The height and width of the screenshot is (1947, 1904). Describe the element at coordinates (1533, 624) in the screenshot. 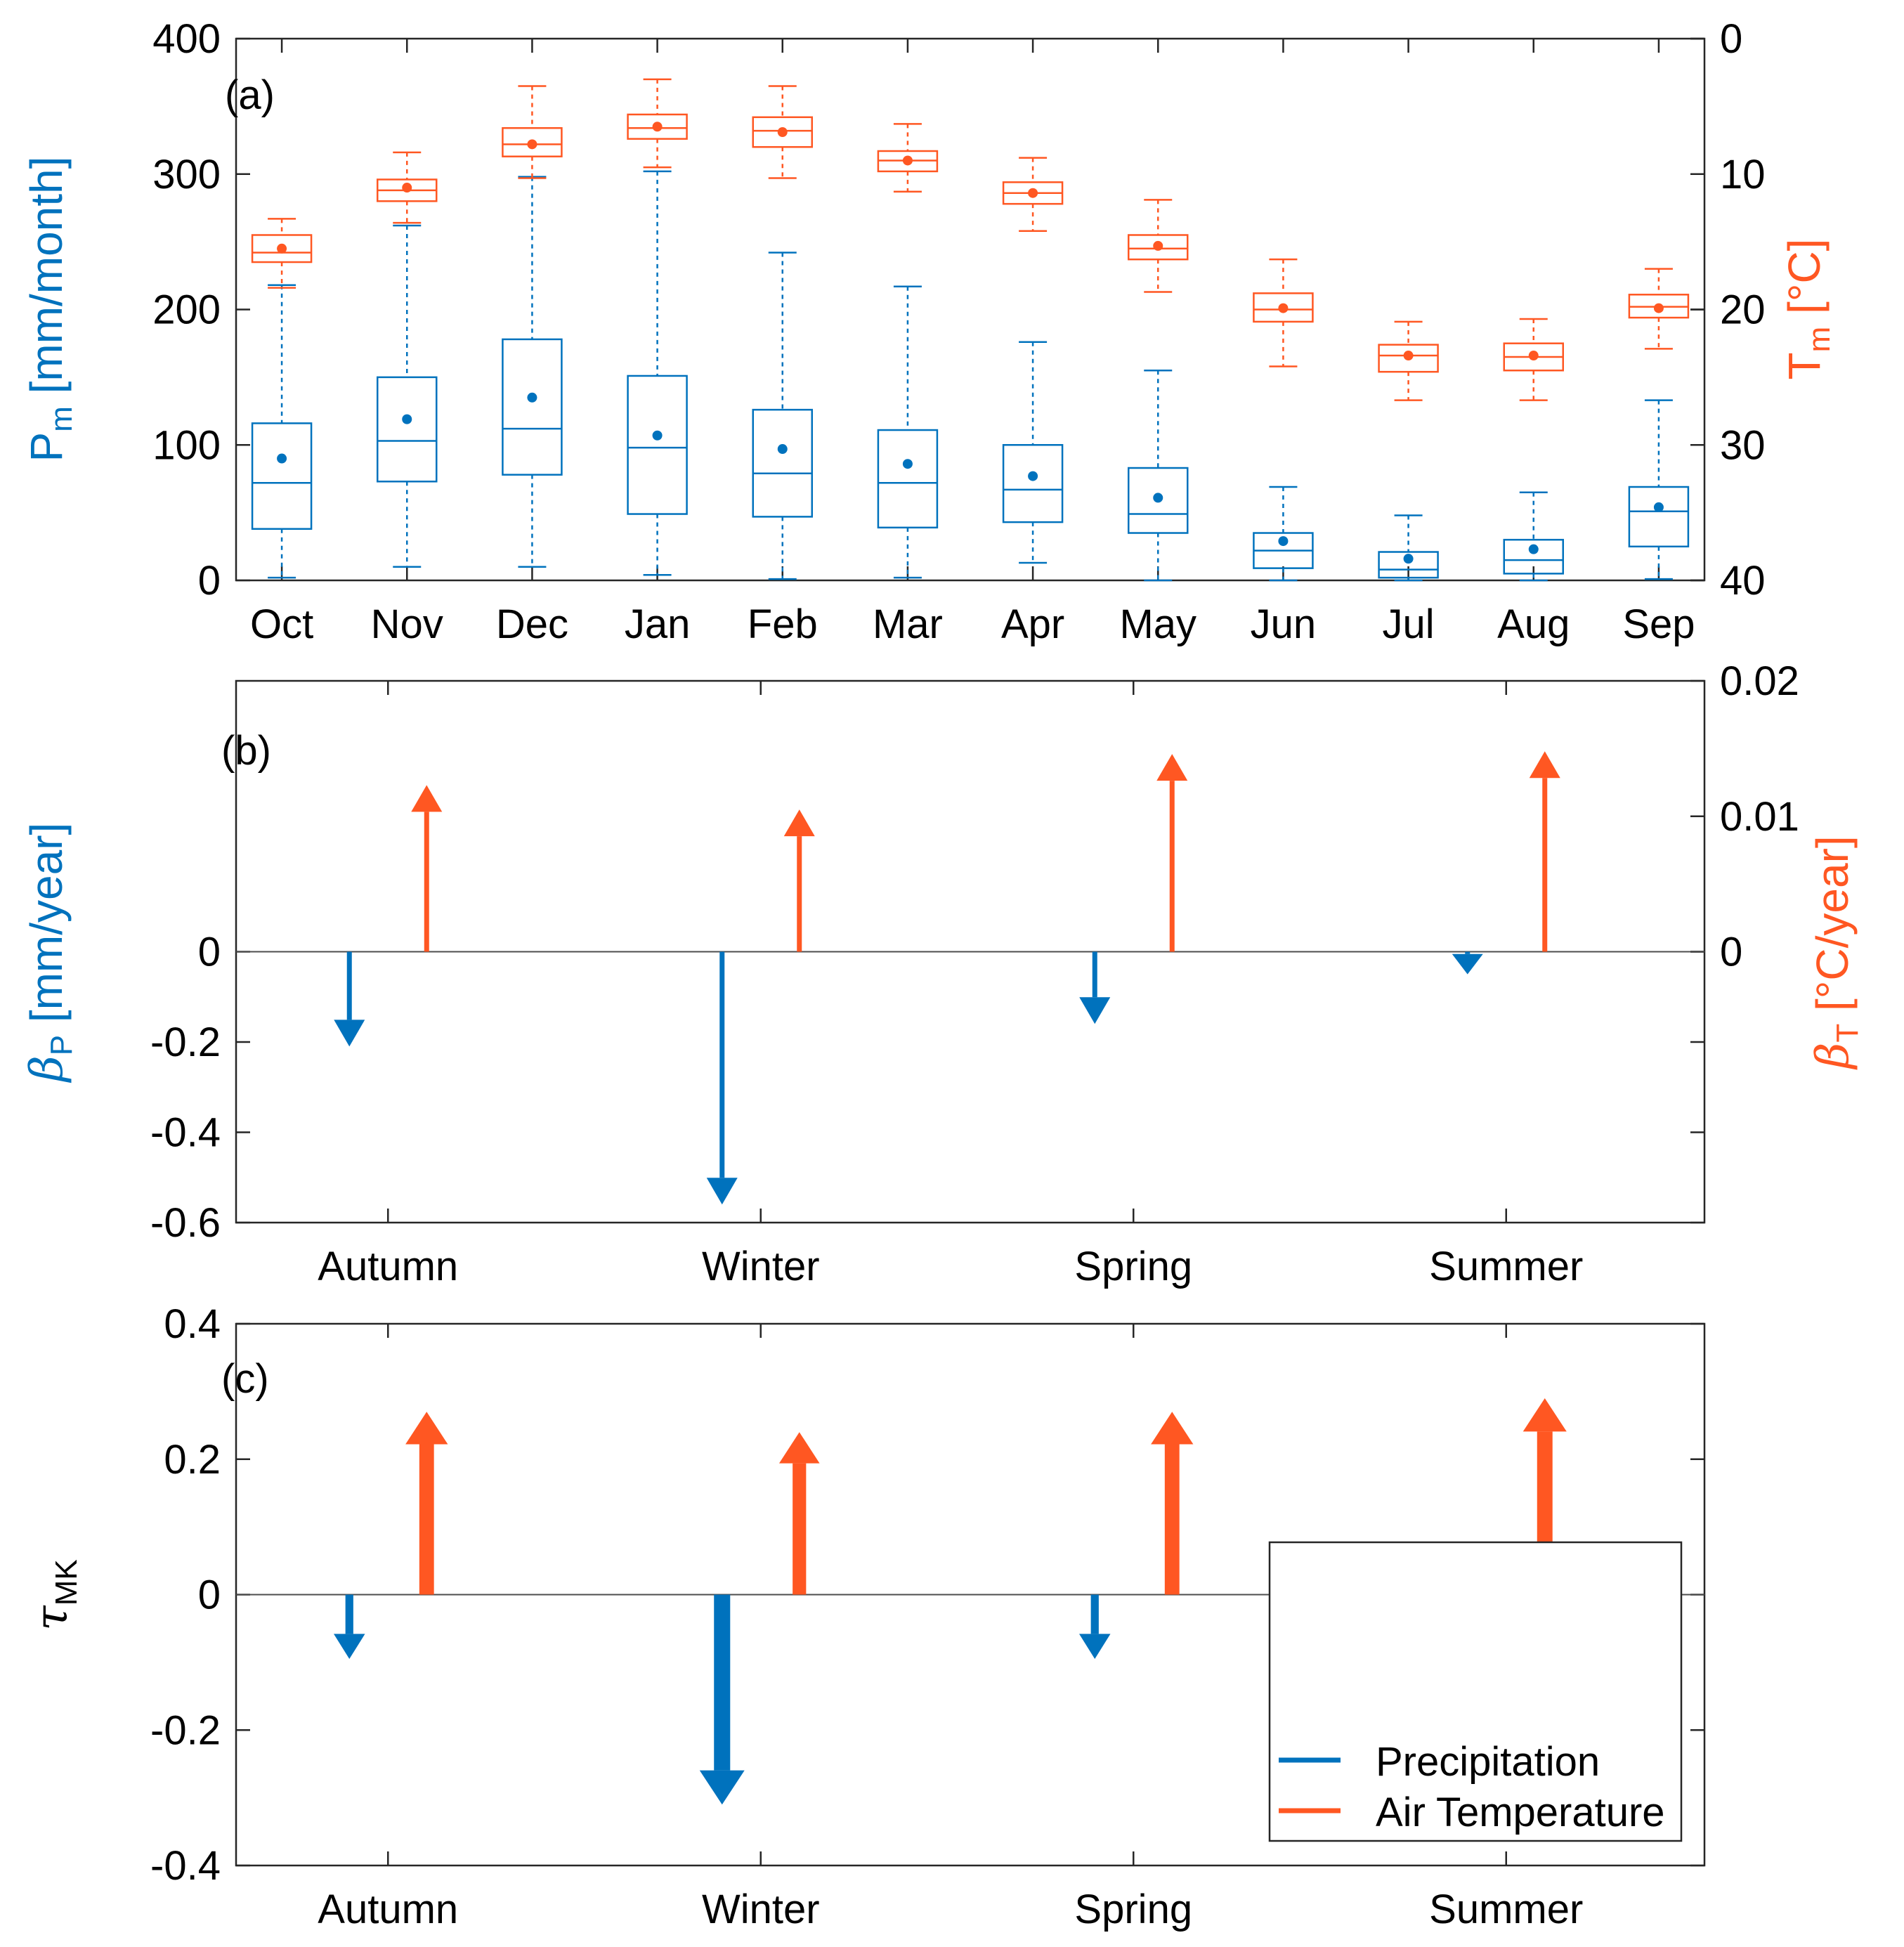

I see `x-tick-label: Aug` at that location.